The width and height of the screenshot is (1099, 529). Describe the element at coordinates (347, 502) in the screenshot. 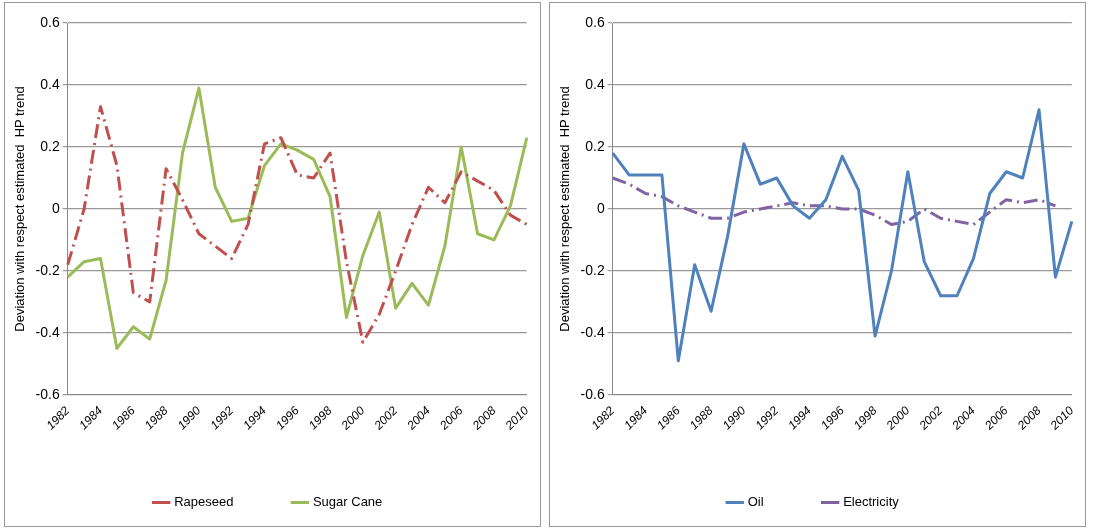

I see `legend-label: Sugar Cane` at that location.